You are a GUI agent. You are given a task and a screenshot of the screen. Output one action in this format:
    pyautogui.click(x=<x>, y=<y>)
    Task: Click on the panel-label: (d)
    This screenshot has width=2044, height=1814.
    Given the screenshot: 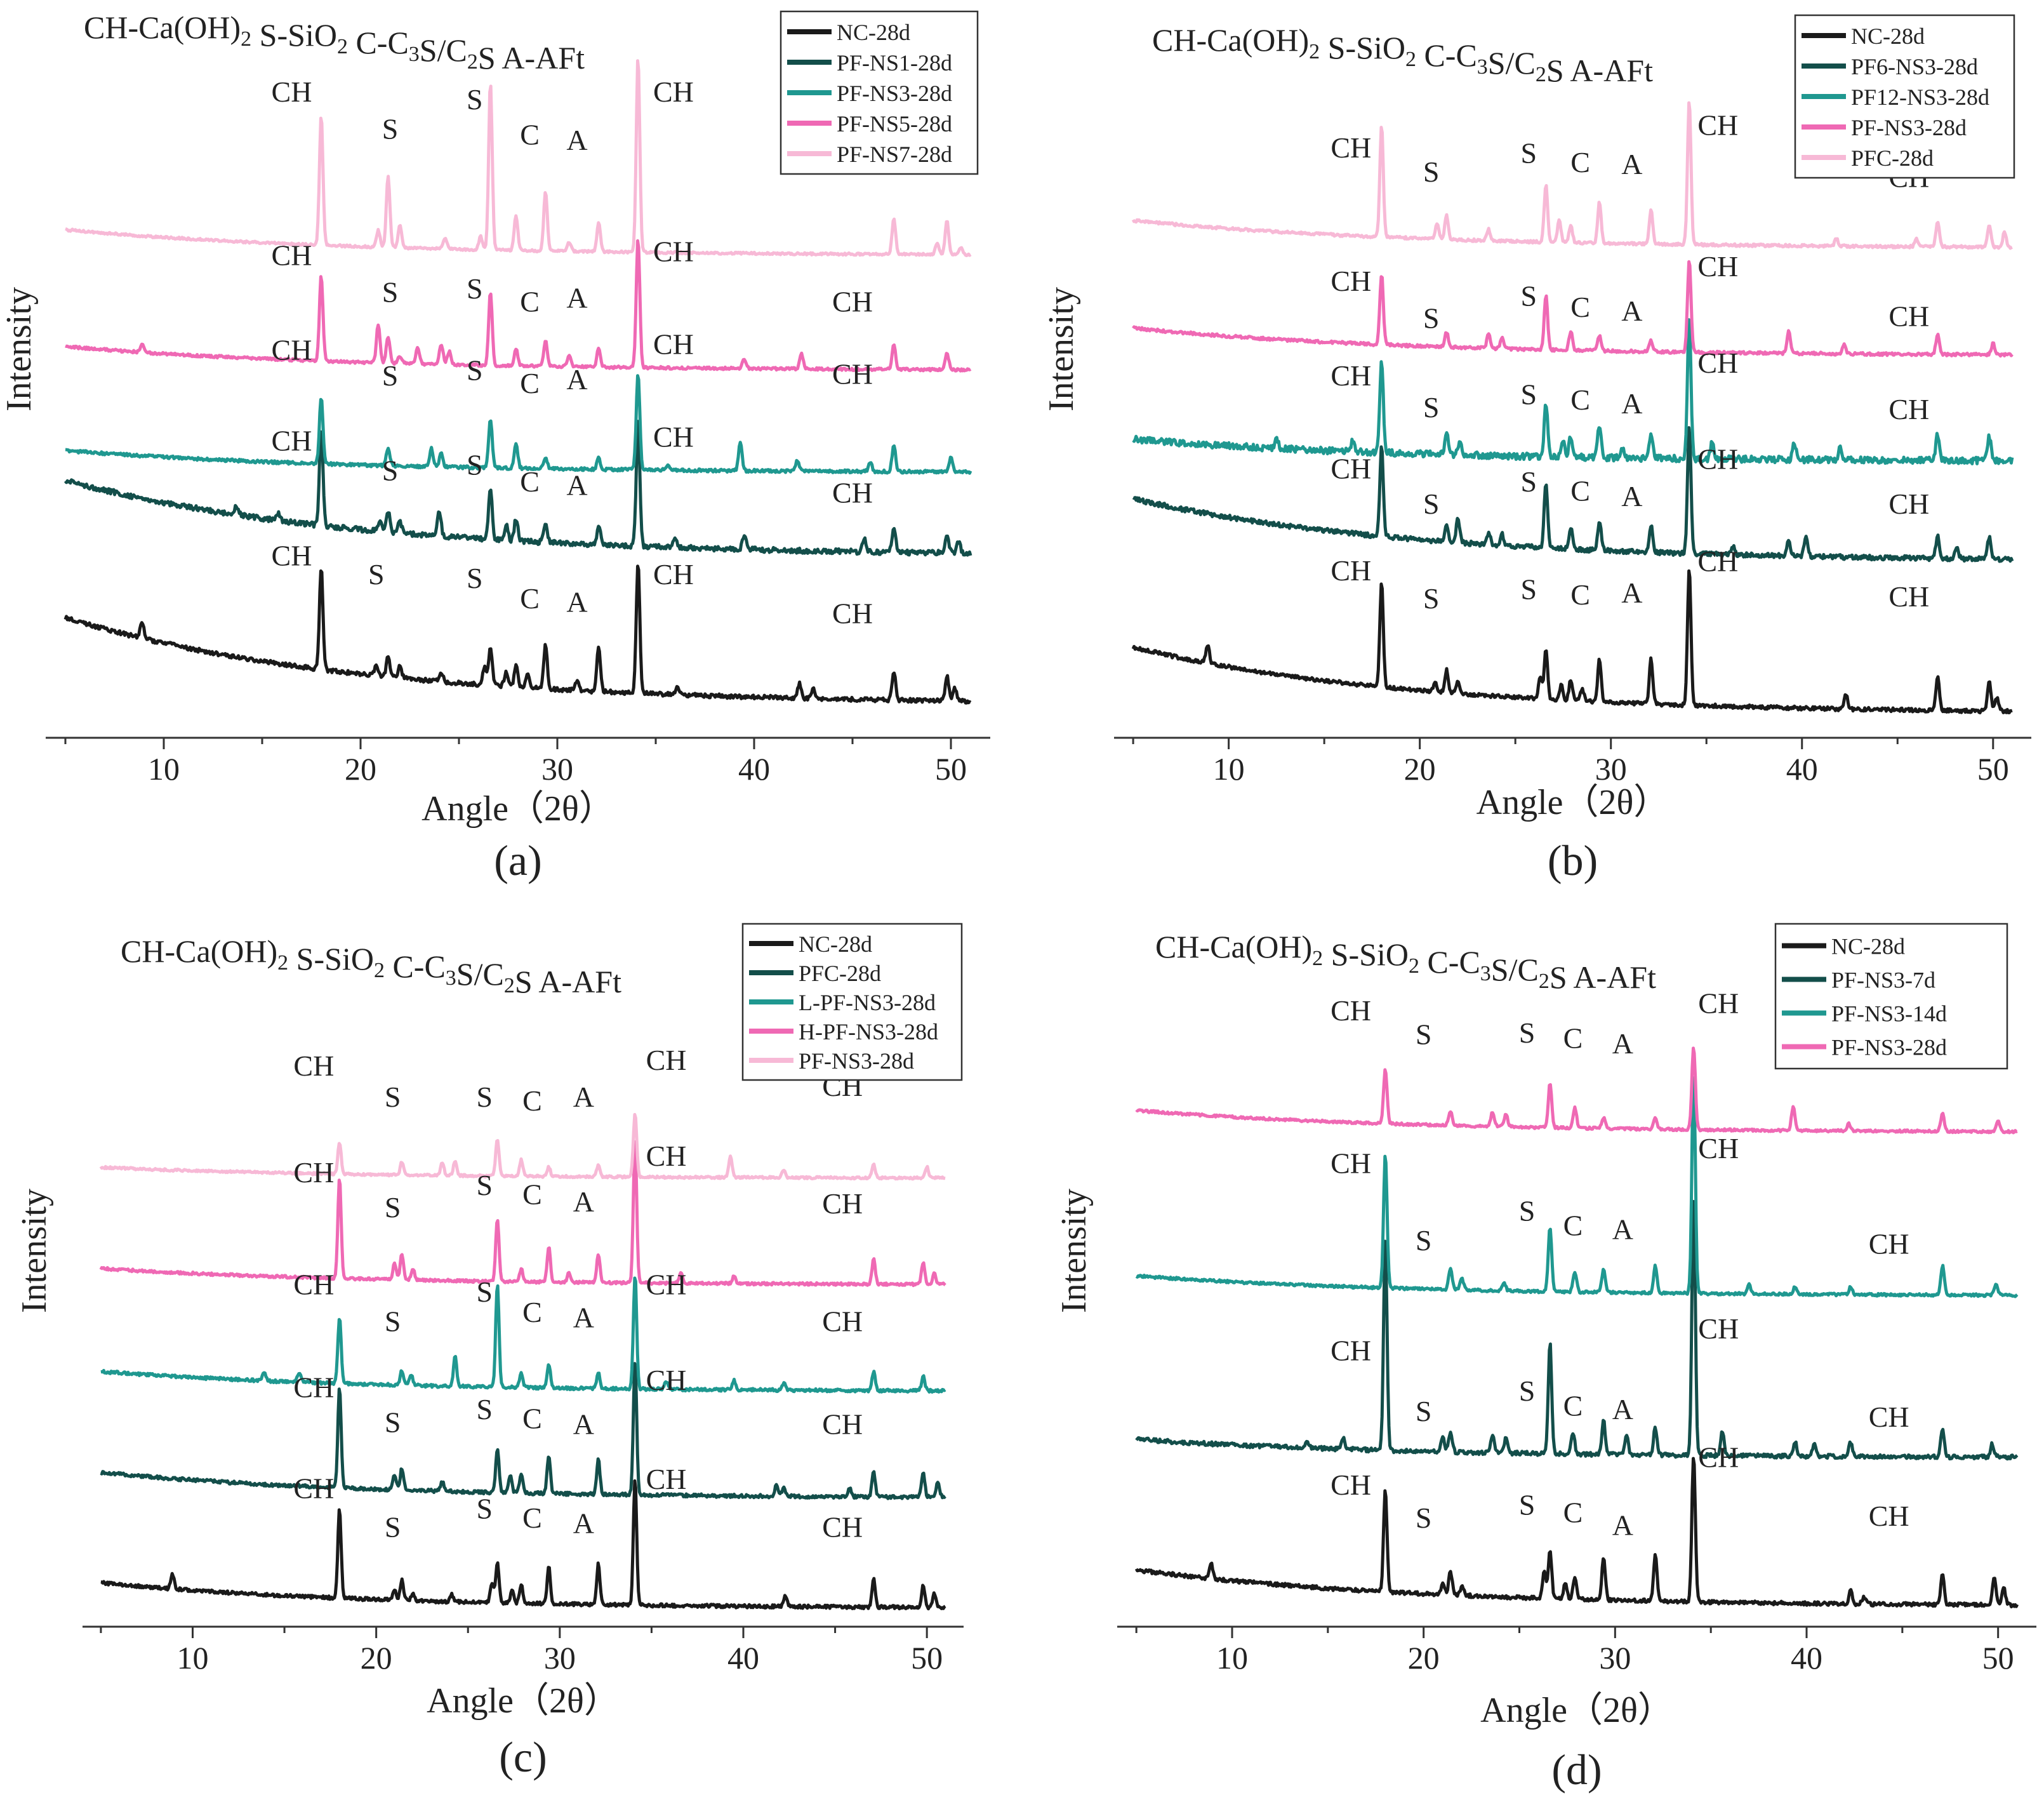 What is the action you would take?
    pyautogui.click(x=1576, y=1769)
    